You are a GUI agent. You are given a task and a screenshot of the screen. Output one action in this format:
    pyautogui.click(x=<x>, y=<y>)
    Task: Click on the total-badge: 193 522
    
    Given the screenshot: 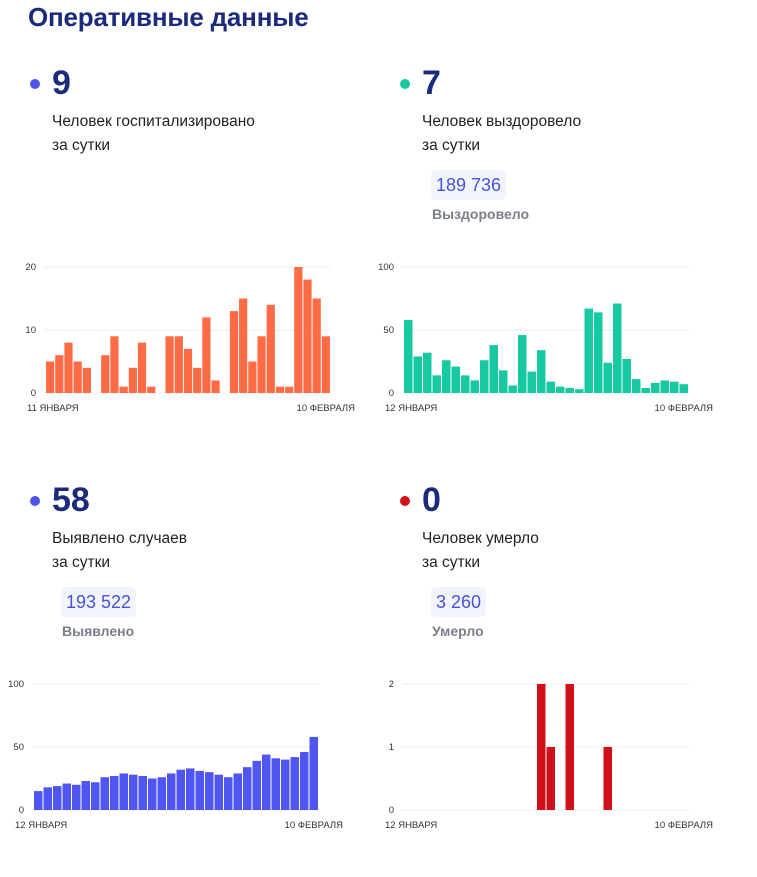 What is the action you would take?
    pyautogui.click(x=99, y=602)
    